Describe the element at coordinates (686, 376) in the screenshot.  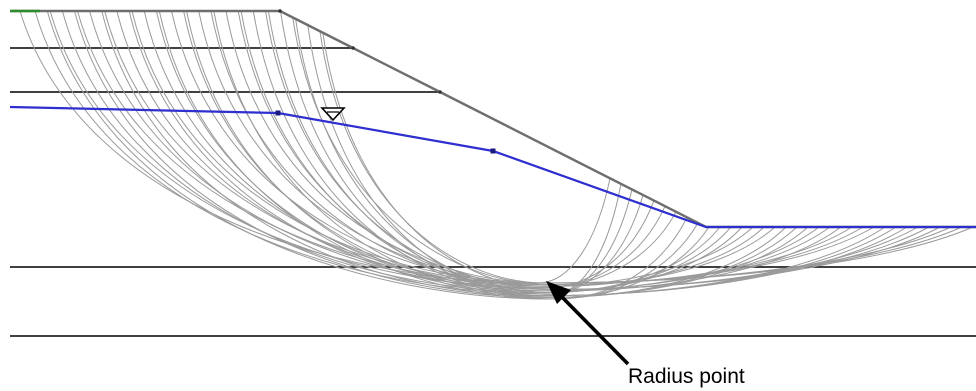
I see `radius-point-label: Radius point` at that location.